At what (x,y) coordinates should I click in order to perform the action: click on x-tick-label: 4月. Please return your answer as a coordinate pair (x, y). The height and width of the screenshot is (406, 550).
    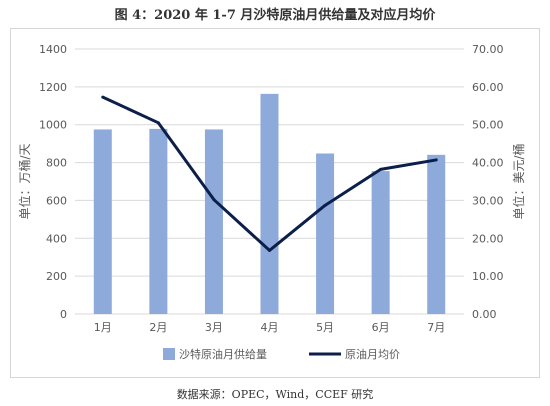
    Looking at the image, I should click on (270, 327).